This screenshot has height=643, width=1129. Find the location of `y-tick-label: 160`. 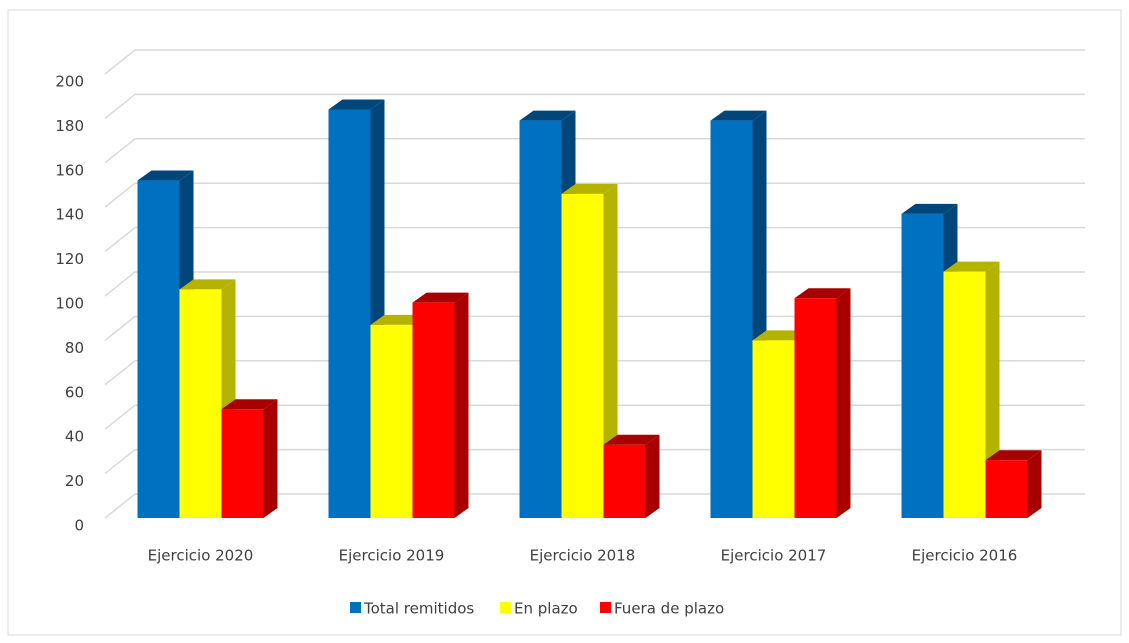

y-tick-label: 160 is located at coordinates (69, 170).